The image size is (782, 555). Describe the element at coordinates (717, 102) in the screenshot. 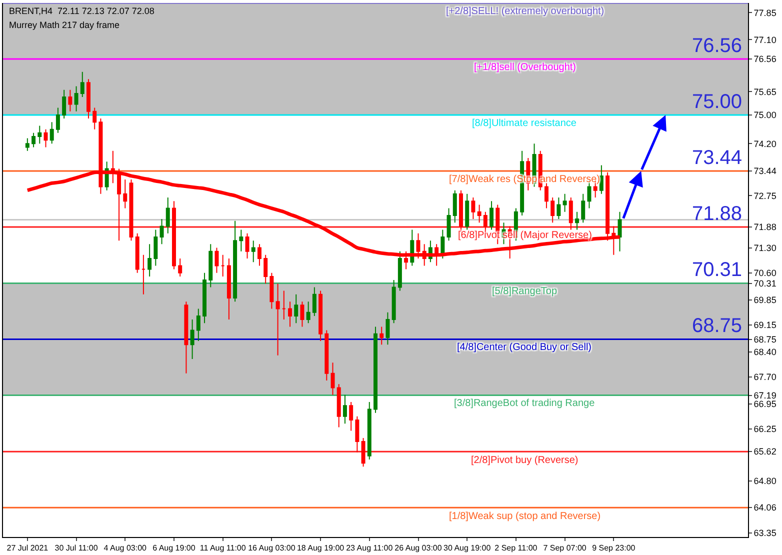

I see `annotation: 75.00` at that location.